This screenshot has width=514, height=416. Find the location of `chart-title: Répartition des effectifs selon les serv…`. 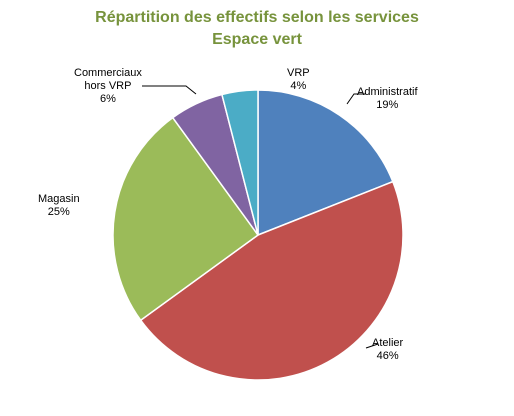

chart-title: Répartition des effectifs selon les serv… is located at coordinates (257, 17).